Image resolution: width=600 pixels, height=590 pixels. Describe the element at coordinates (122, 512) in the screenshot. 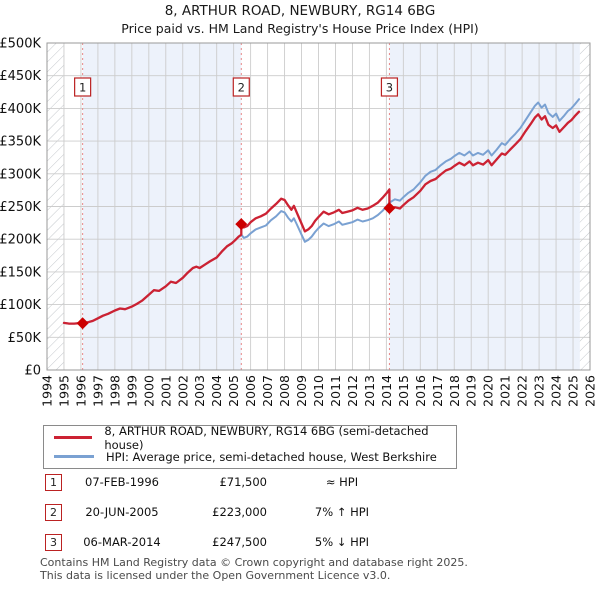

I see `transaction-date: 20-JUN-2005` at that location.